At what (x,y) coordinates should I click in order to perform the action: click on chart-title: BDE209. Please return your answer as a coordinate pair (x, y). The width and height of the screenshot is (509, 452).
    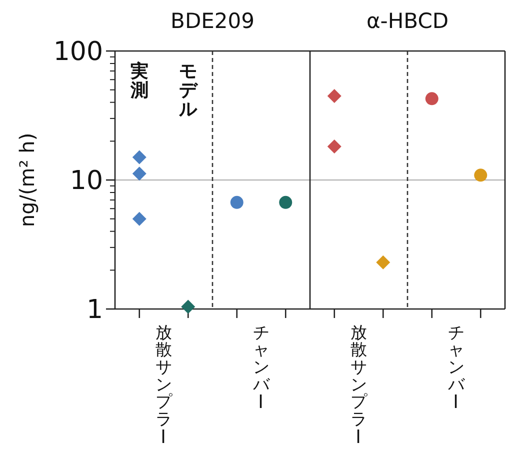
    Looking at the image, I should click on (212, 21).